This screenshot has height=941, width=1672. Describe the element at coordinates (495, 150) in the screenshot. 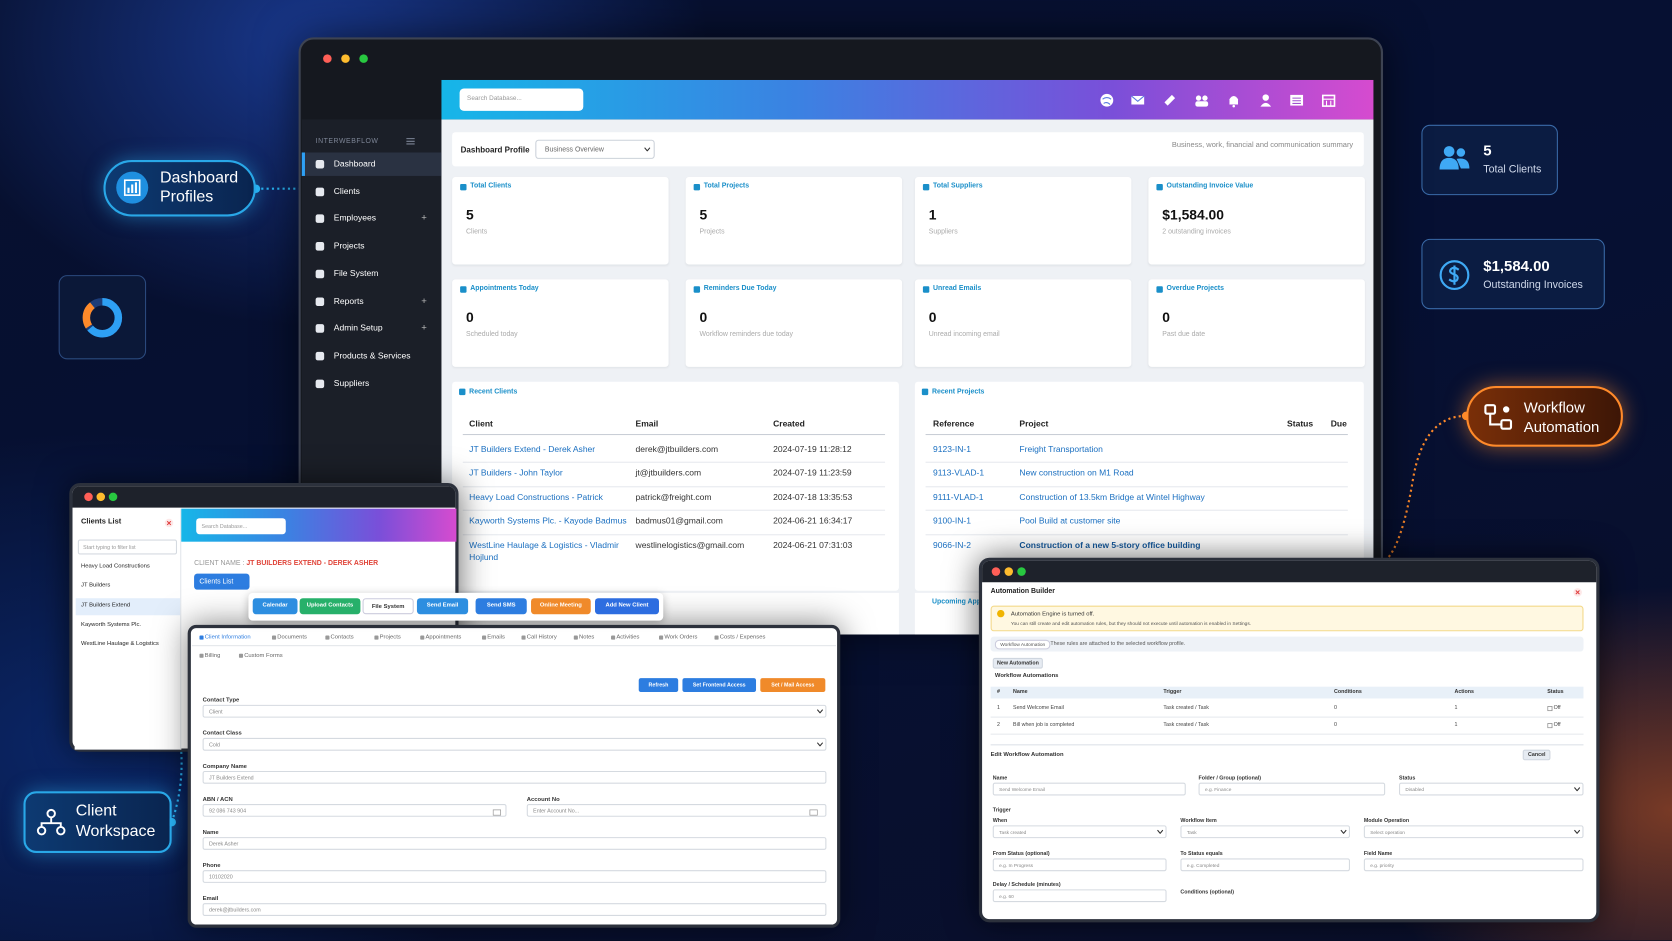

I see `profile-label: Dashboard Profile` at that location.